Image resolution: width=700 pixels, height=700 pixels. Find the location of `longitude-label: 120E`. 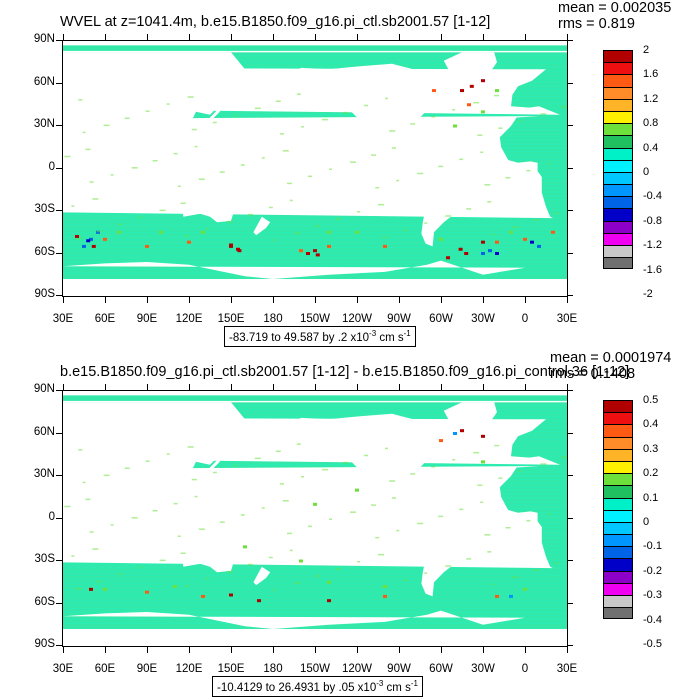

longitude-label: 120E is located at coordinates (189, 669).